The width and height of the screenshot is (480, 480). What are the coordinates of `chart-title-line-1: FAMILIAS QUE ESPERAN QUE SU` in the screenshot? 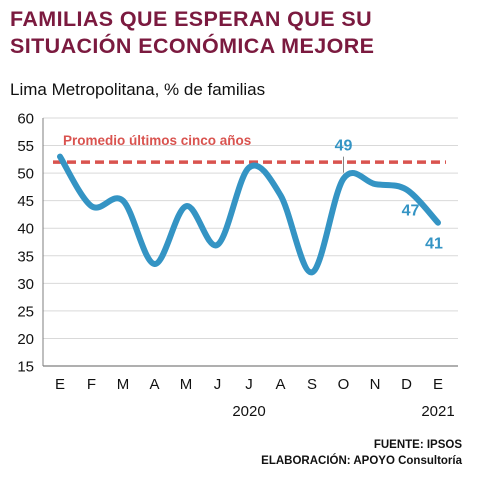 It's located at (191, 19).